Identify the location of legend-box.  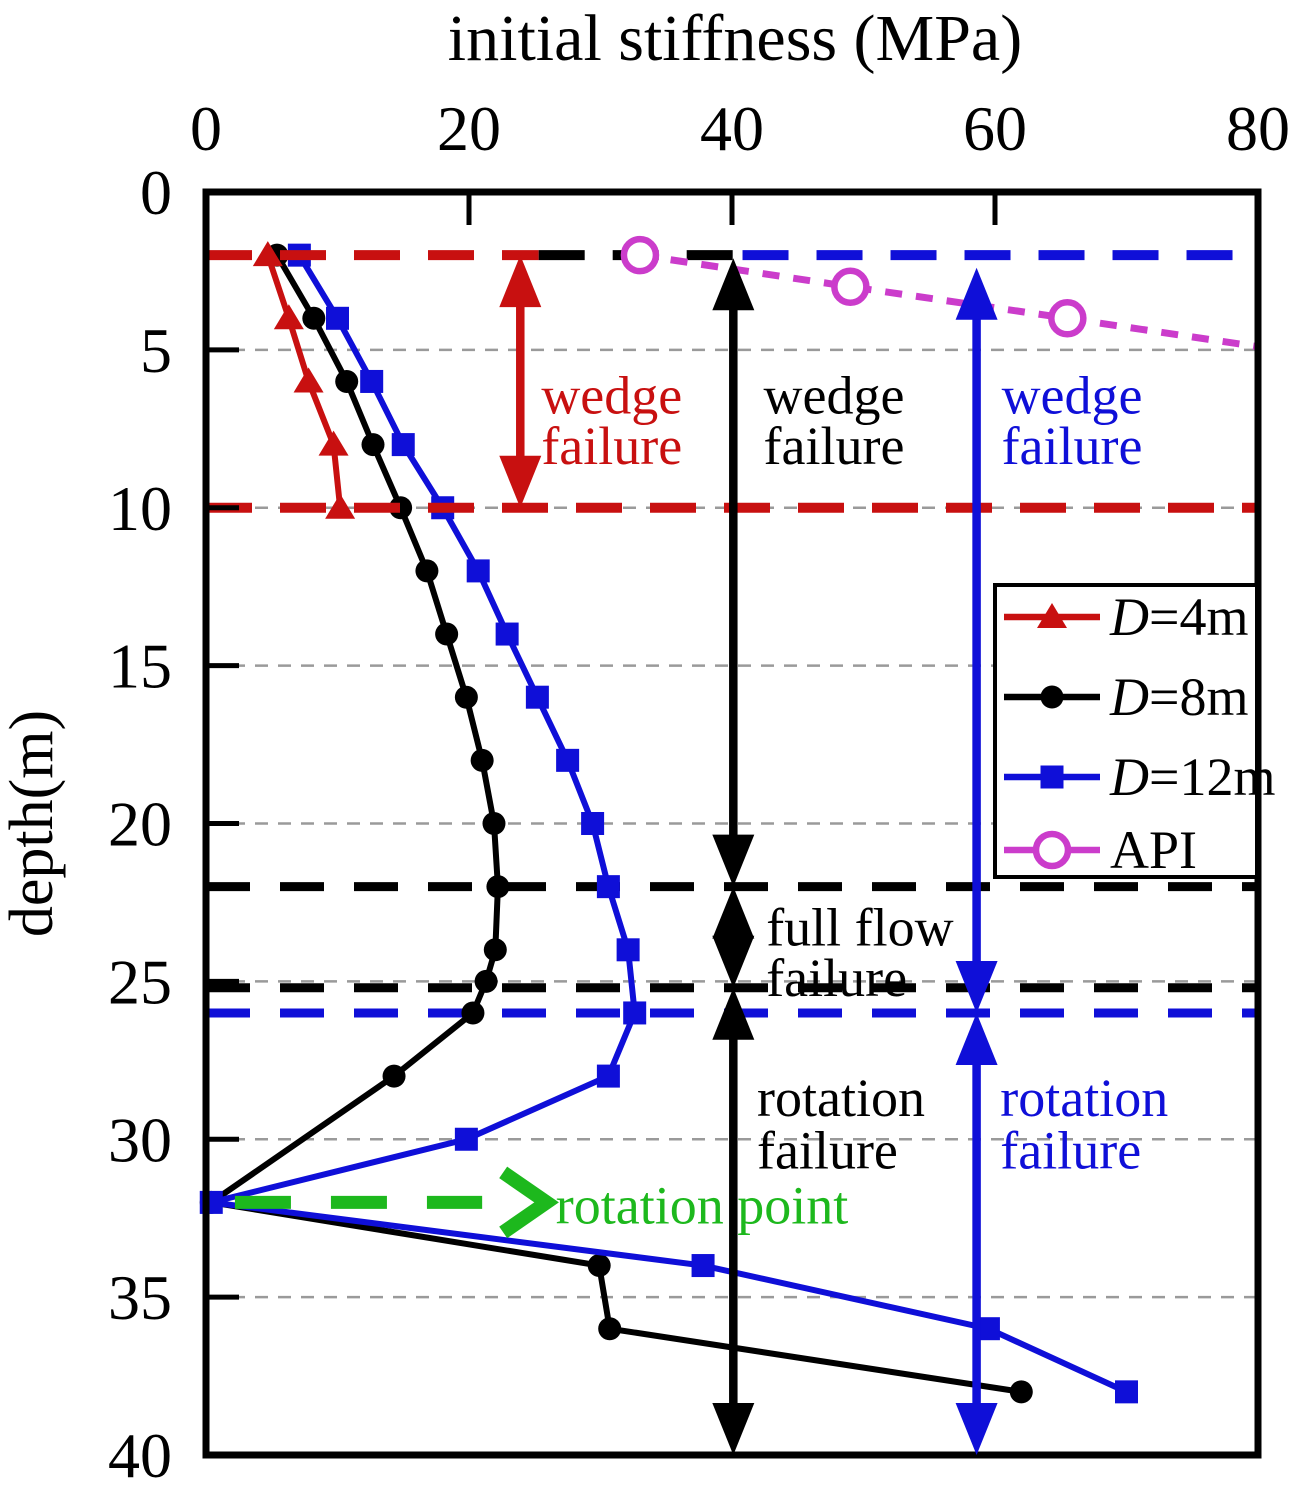
(1126, 731).